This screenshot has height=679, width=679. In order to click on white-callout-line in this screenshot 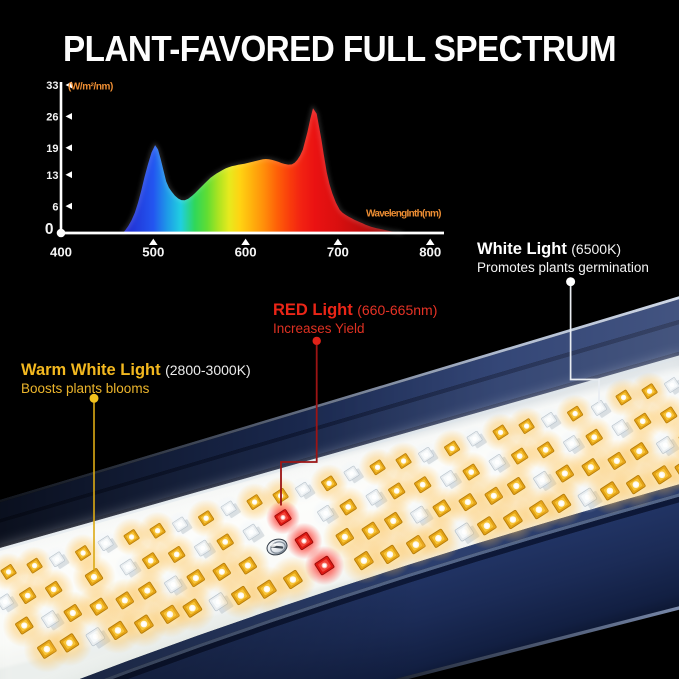, I will do `click(584, 344)`.